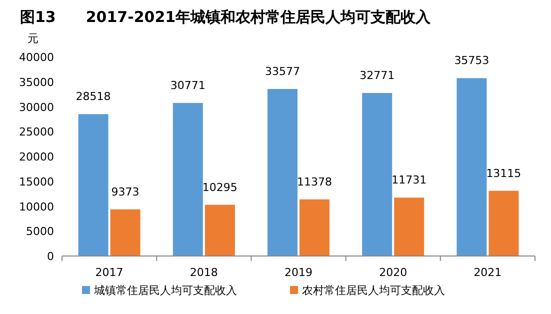 The width and height of the screenshot is (551, 314). Describe the element at coordinates (377, 75) in the screenshot. I see `data-label: 32771` at that location.